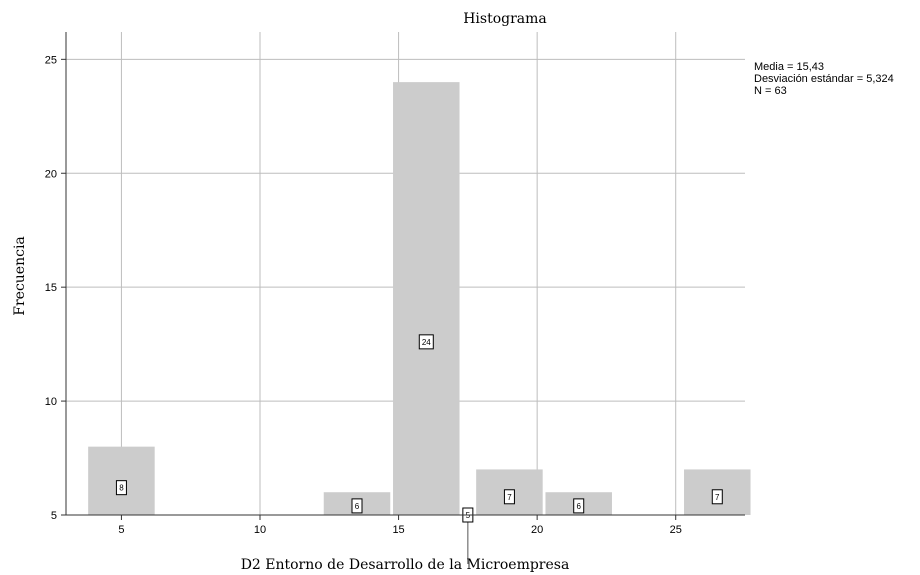 The image size is (920, 575). I want to click on y-tick-label: 20, so click(51, 174).